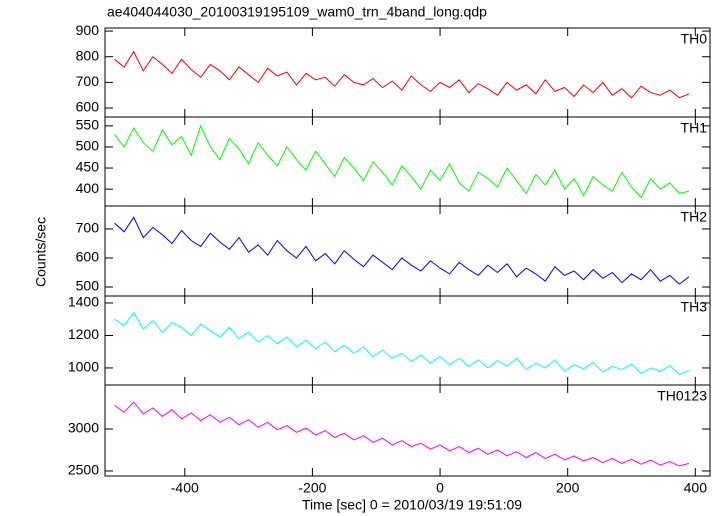  I want to click on y-axis-label: Counts/sec, so click(41, 252).